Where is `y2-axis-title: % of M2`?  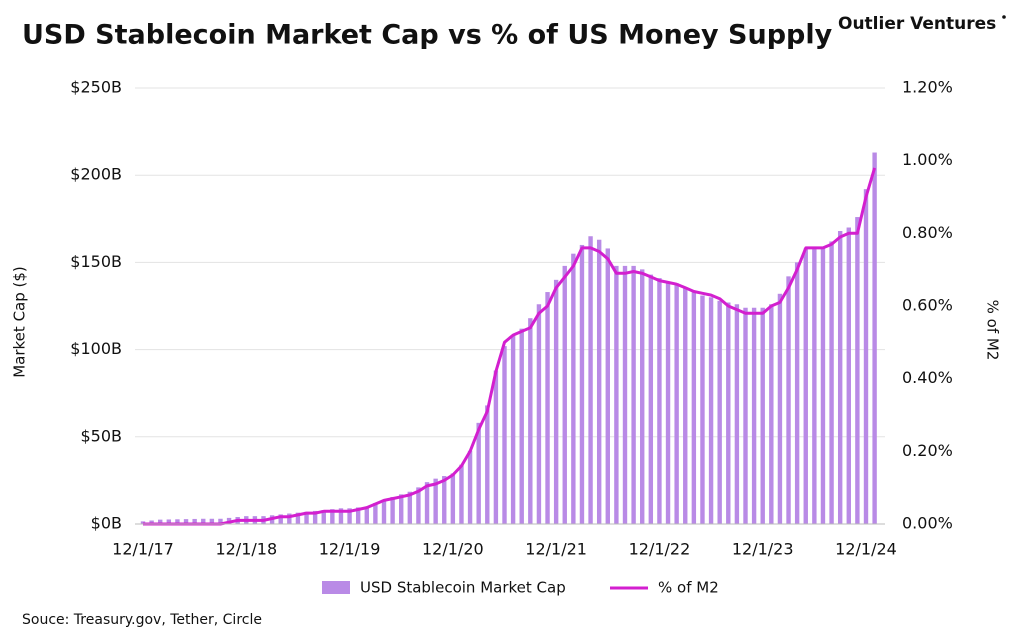
y2-axis-title: % of M2 is located at coordinates (993, 330).